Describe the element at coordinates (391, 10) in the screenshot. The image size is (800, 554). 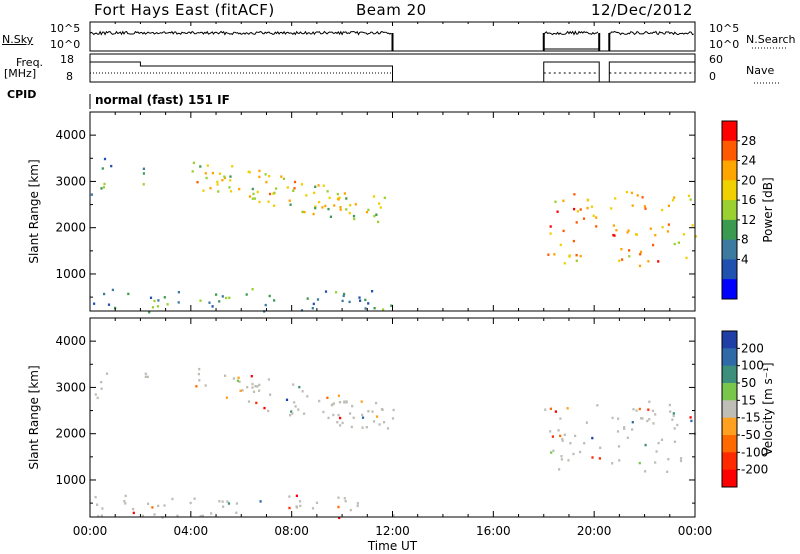
I see `beam-label: Beam 20` at that location.